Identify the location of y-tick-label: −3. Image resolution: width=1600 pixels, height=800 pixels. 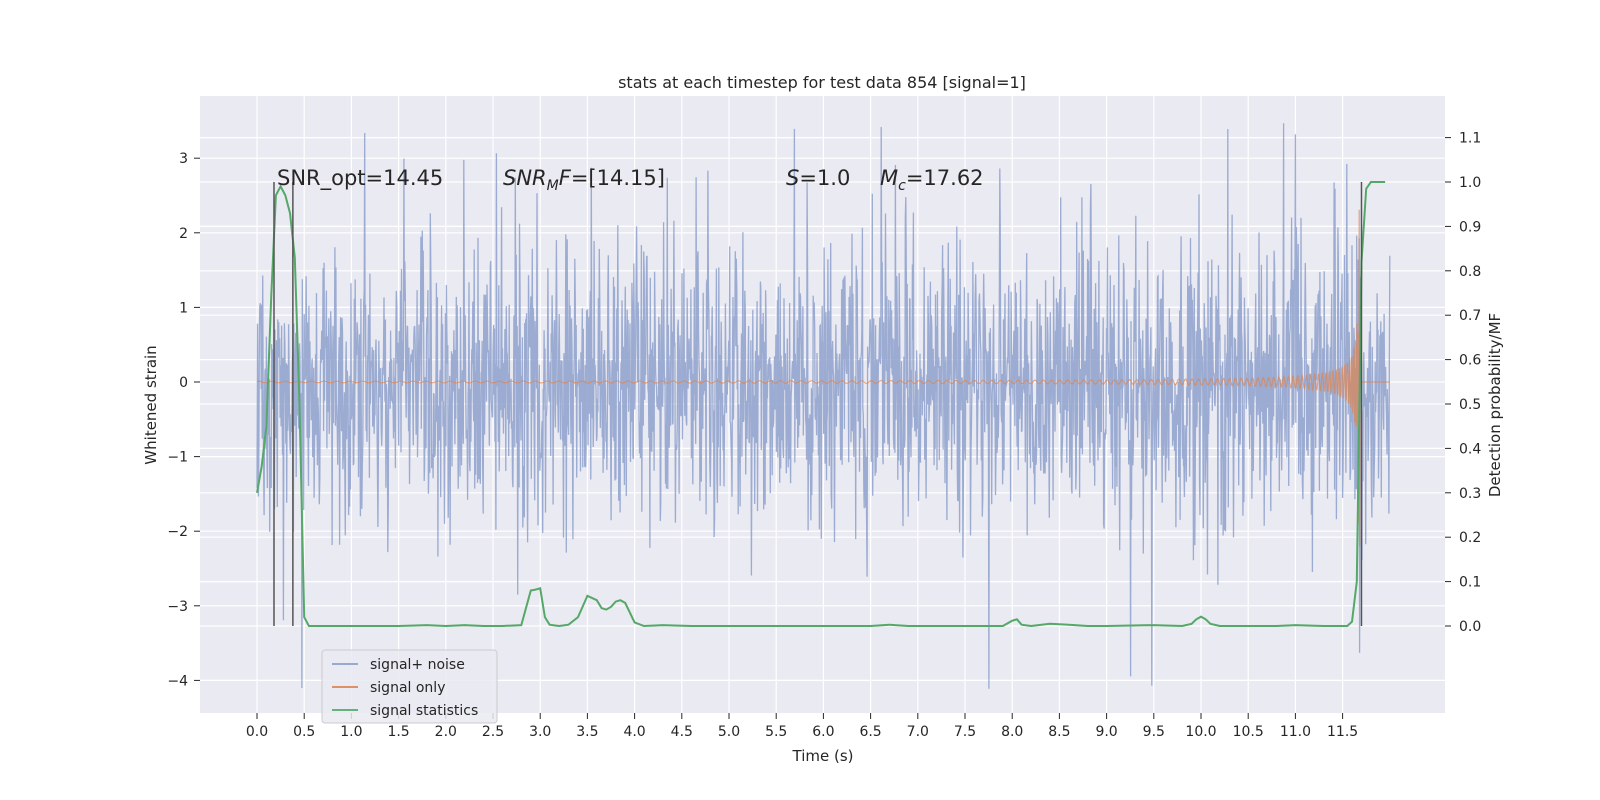
(177, 607).